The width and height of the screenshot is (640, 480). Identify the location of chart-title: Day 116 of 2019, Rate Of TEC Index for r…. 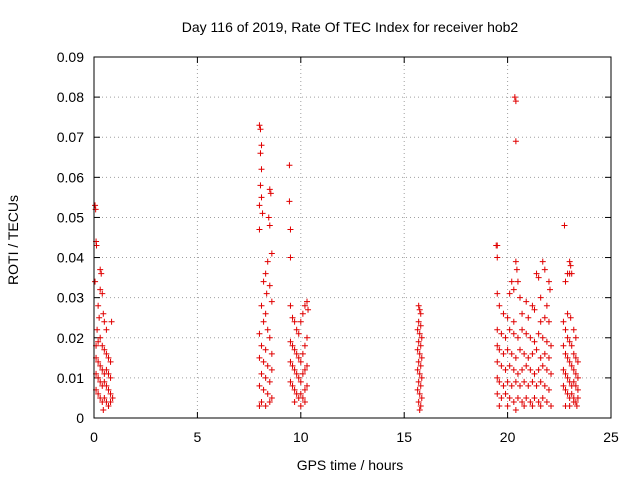
(350, 27).